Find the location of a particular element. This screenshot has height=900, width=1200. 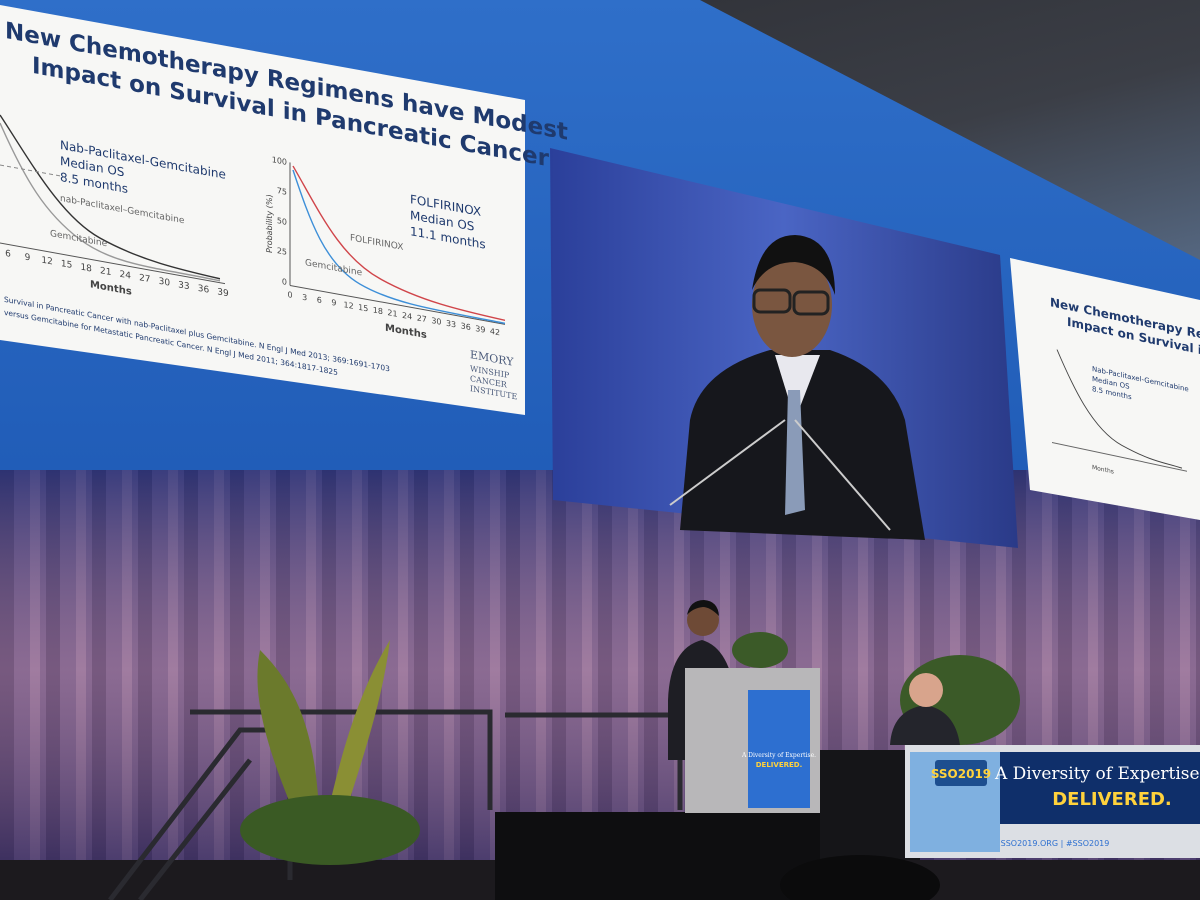

banner-tagline: A Diversity of Expertise. is located at coordinates (1097, 774).